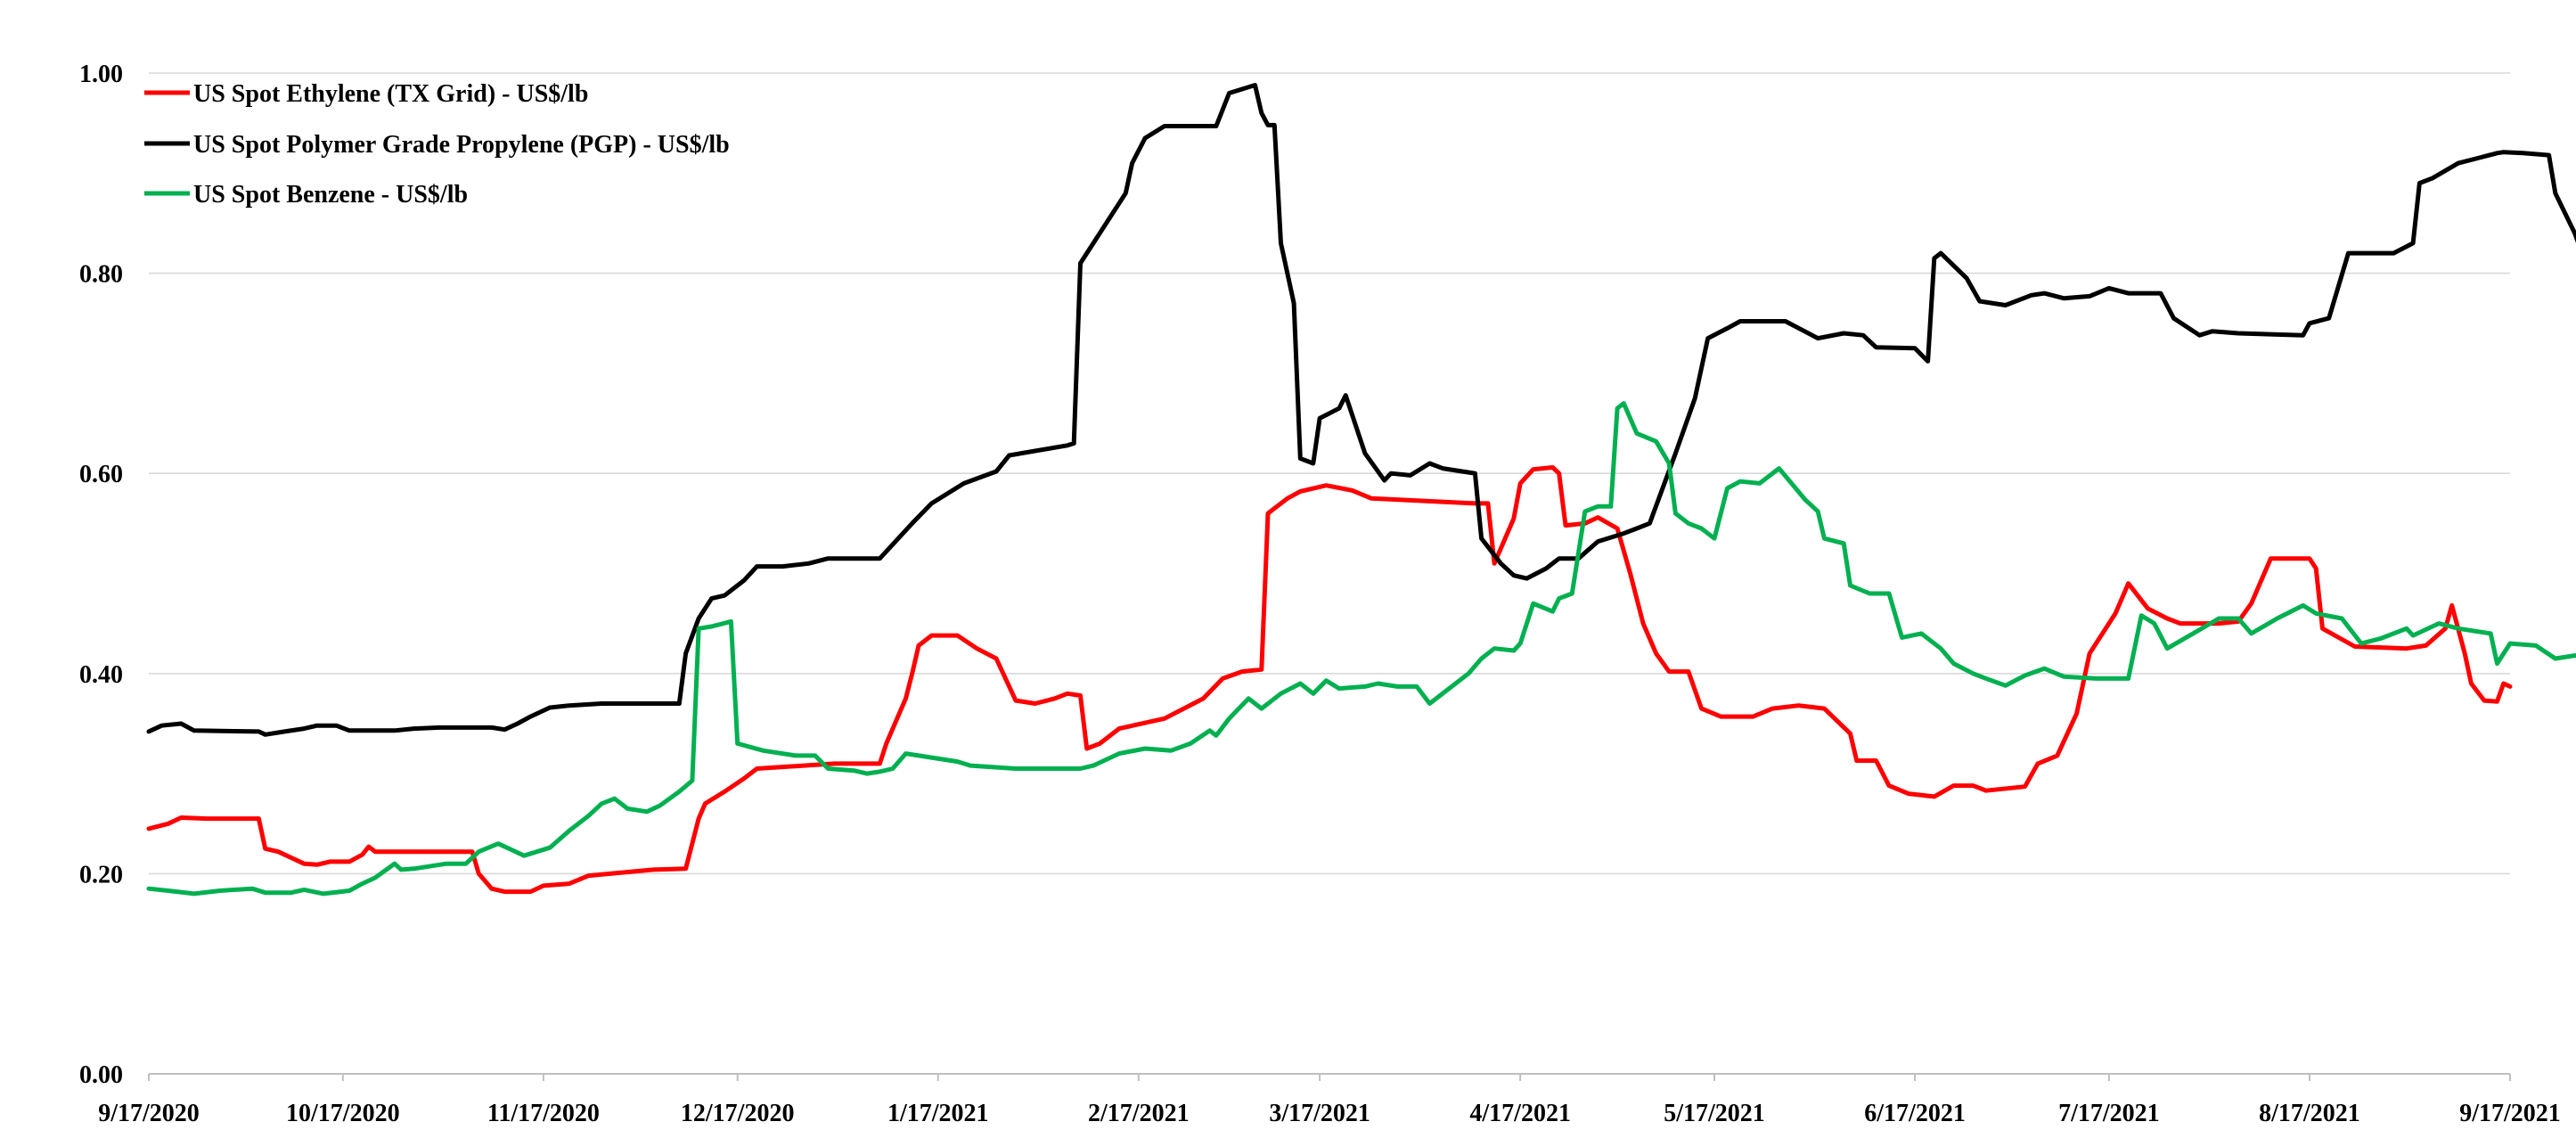  What do you see at coordinates (1714, 1113) in the screenshot?
I see `x-tick-label: 5/17/2021` at bounding box center [1714, 1113].